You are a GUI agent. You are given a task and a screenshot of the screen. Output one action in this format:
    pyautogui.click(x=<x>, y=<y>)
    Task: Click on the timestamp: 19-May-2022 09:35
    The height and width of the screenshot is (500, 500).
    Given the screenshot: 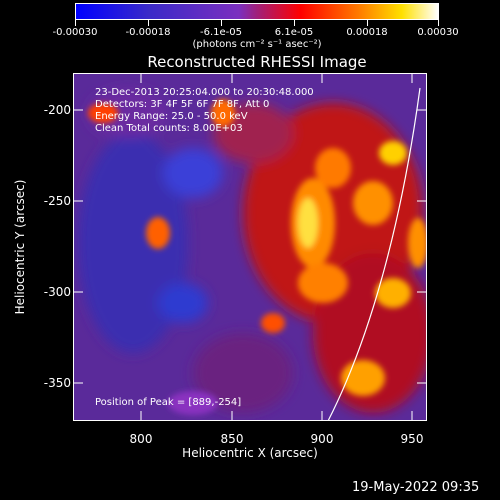 What is the action you would take?
    pyautogui.click(x=416, y=487)
    